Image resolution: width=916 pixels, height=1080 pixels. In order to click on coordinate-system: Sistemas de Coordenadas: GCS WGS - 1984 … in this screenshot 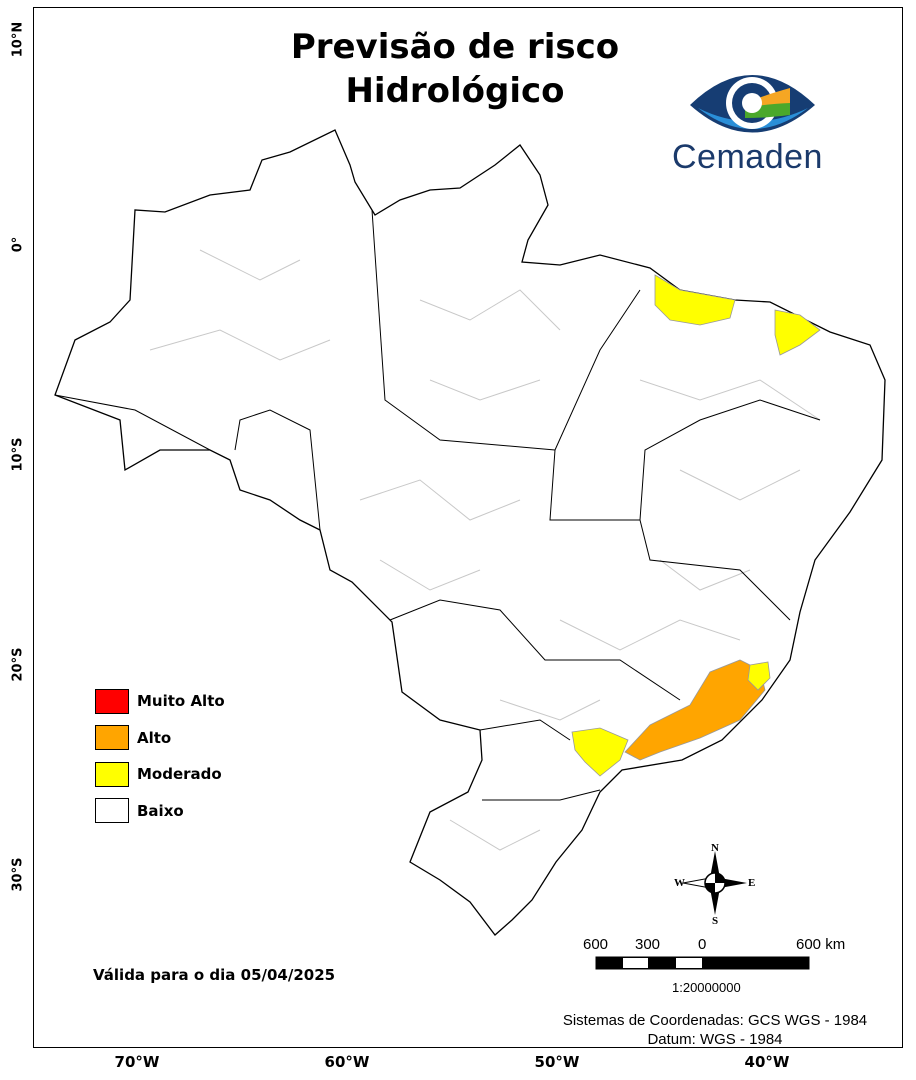, I will do `click(715, 1030)`.